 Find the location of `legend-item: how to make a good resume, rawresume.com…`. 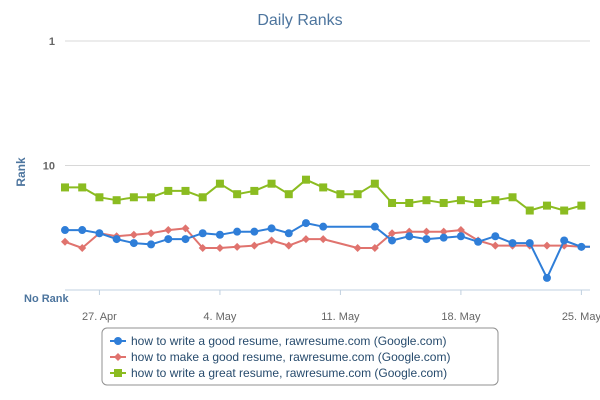

legend-item: how to make a good resume, rawresume.com… is located at coordinates (280, 357).